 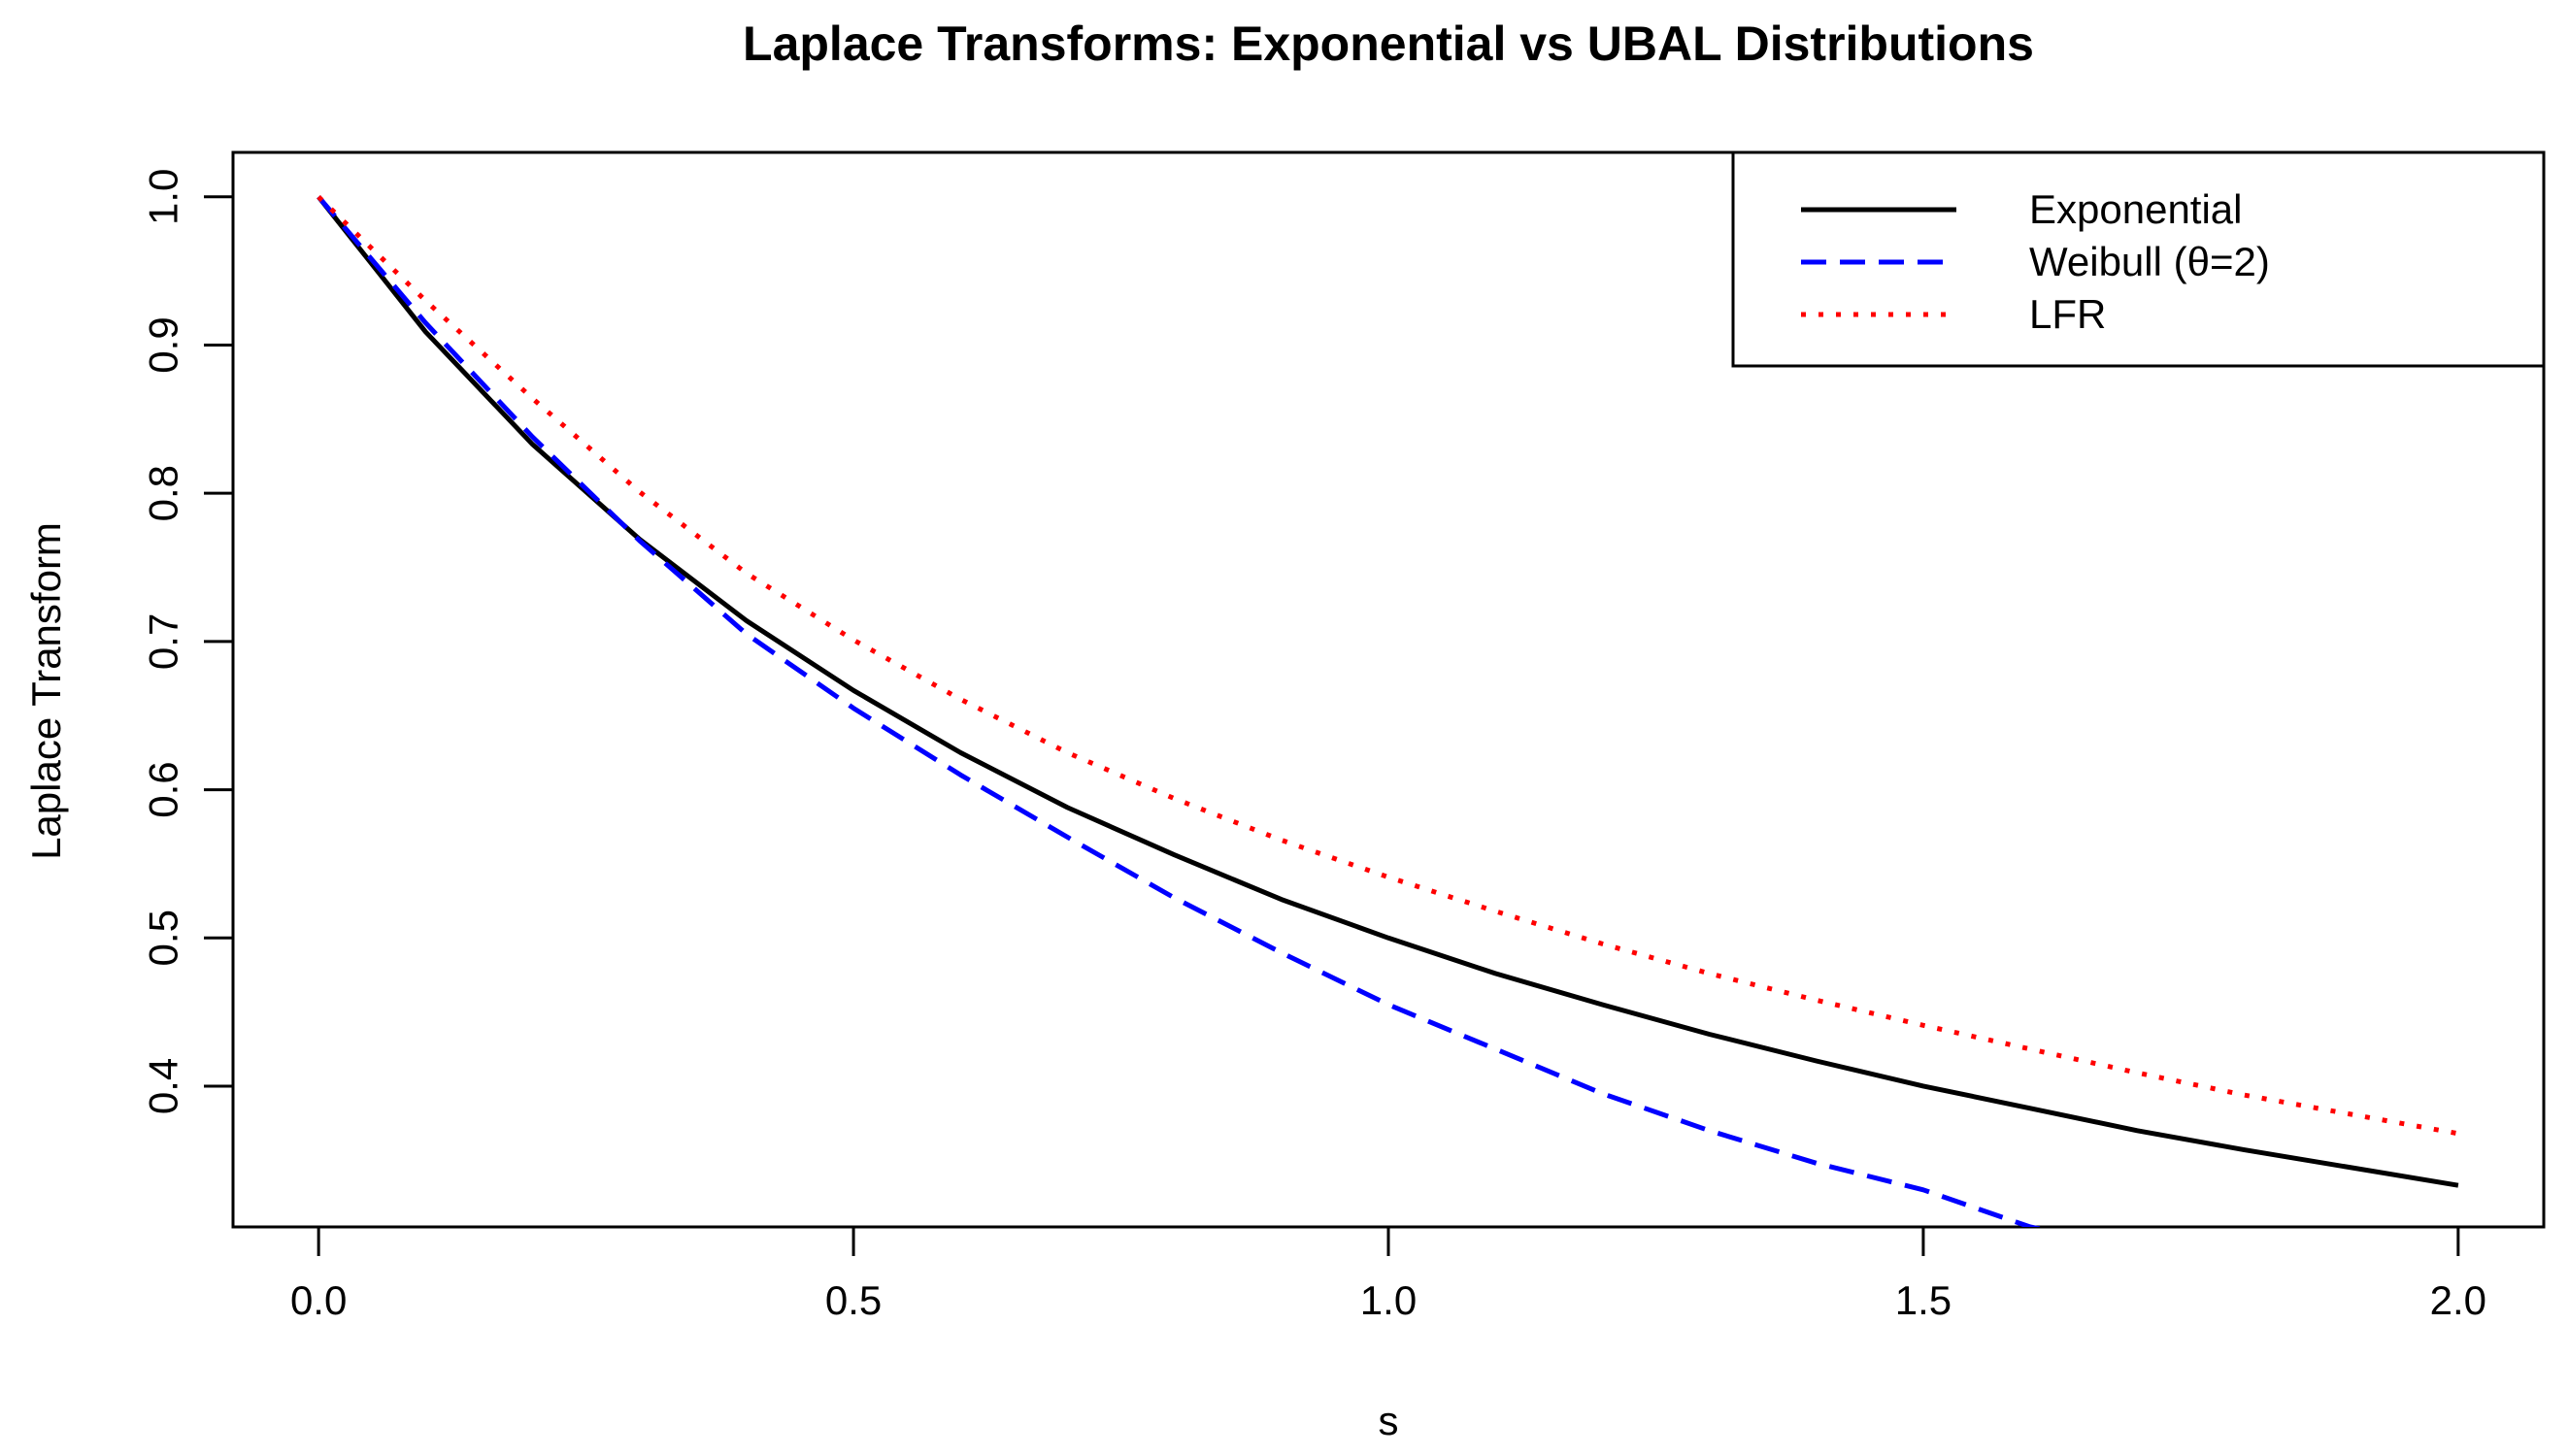 What do you see at coordinates (188, 641) in the screenshot?
I see `y-axis: 0.4 0.5 0.6 0.7 0.8 0.9 1.0` at bounding box center [188, 641].